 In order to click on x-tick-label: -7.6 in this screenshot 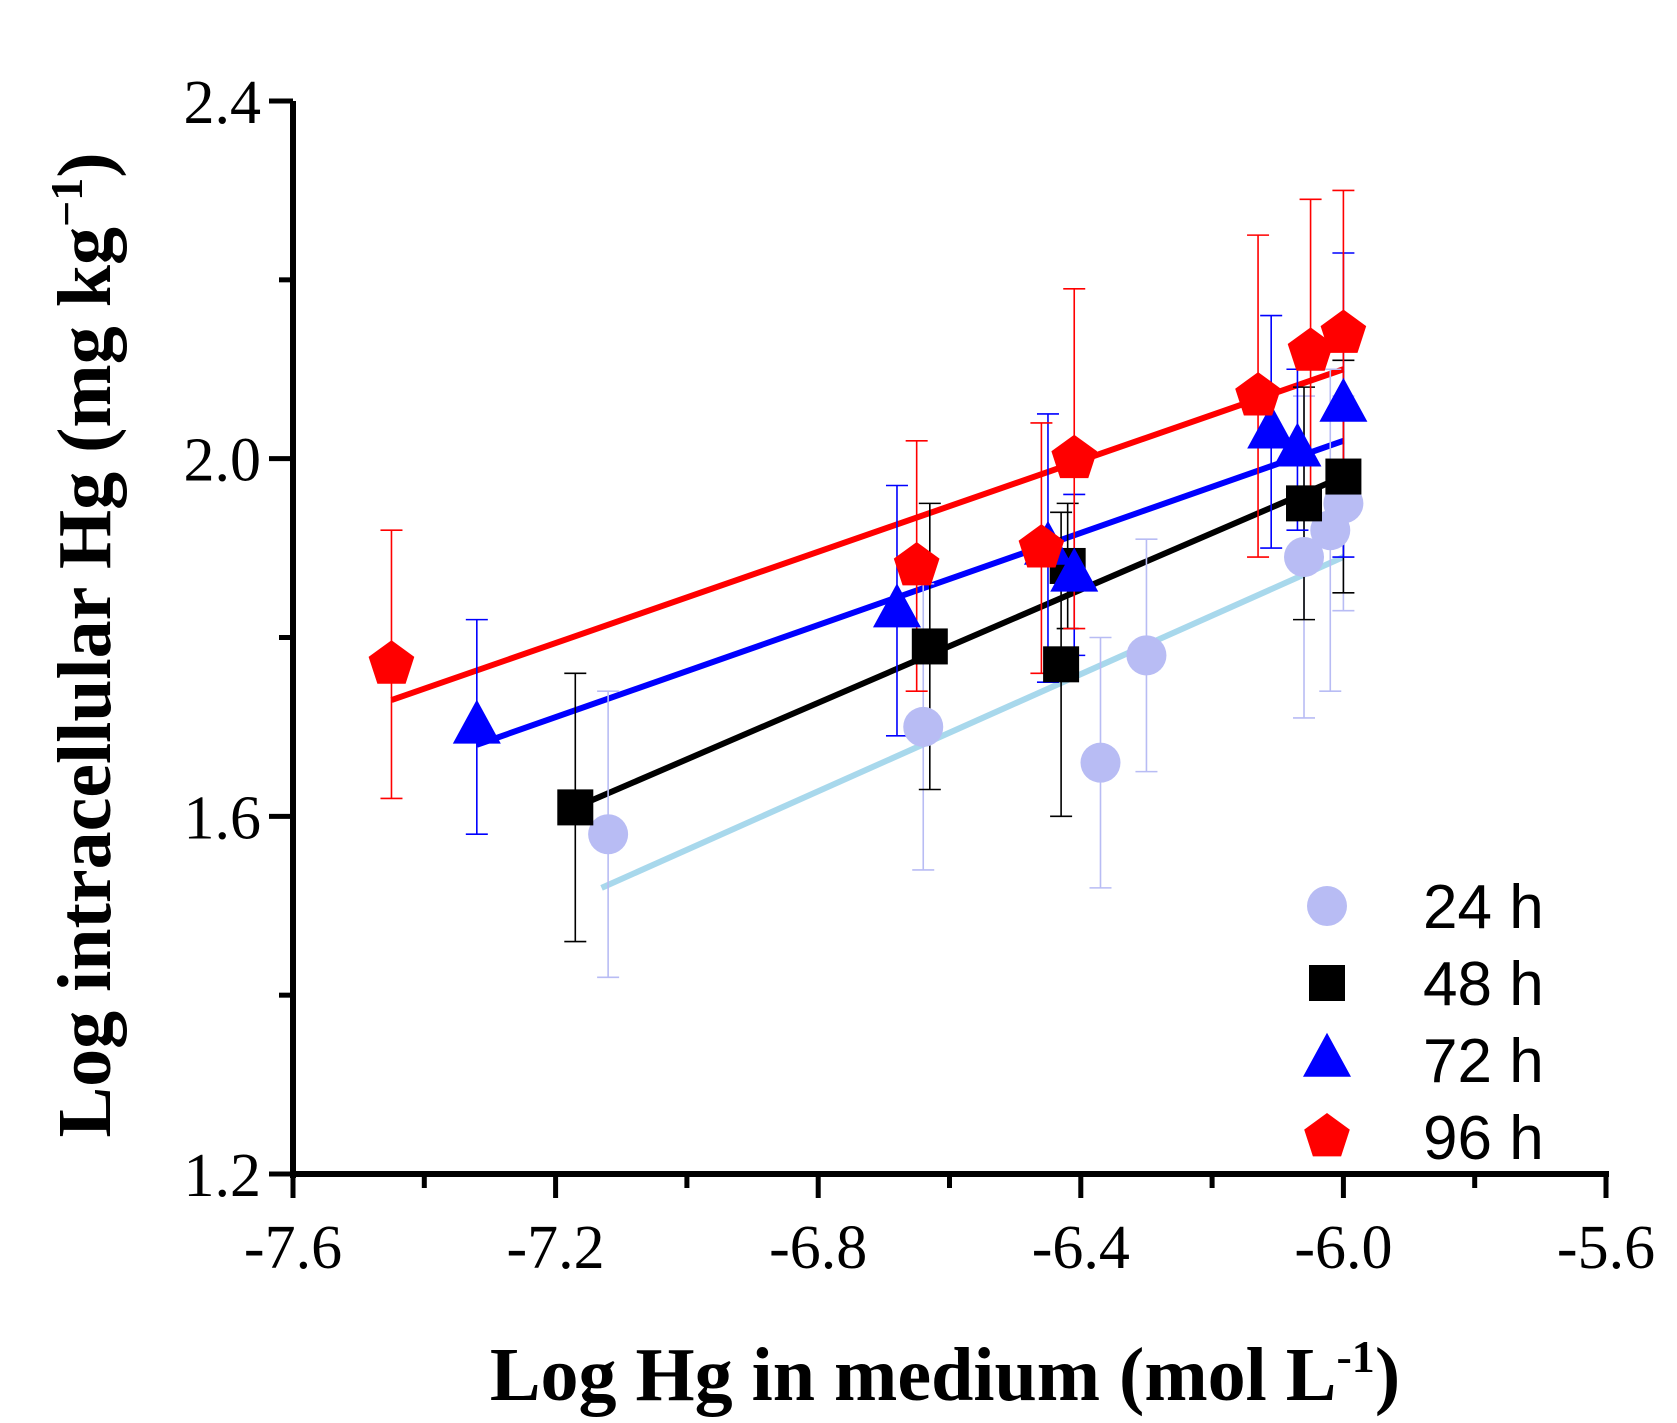, I will do `click(293, 1248)`.